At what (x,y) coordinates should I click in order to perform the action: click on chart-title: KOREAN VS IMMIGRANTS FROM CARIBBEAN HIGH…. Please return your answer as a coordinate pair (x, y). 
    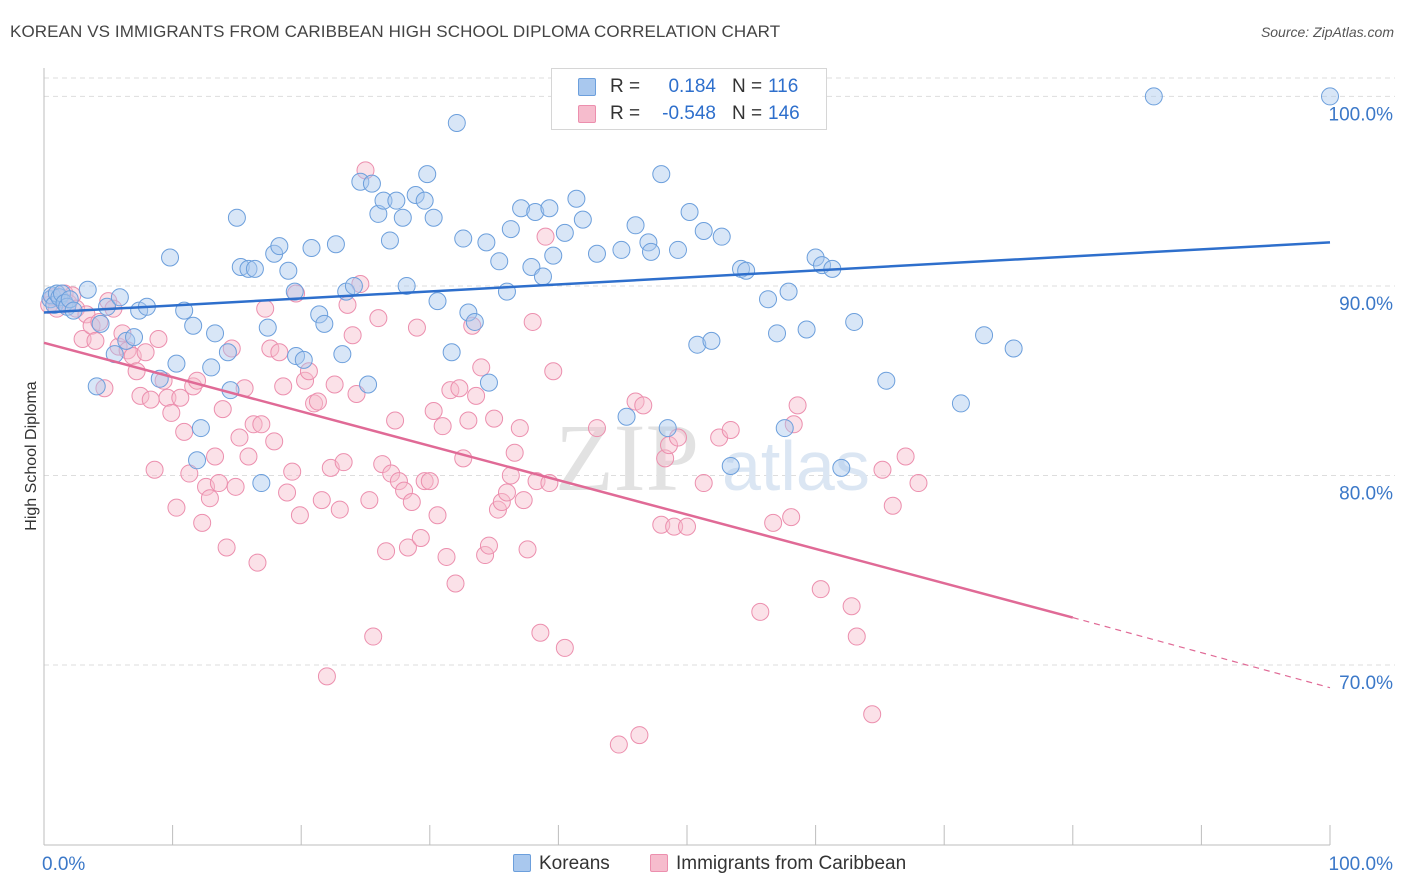
    Looking at the image, I should click on (395, 31).